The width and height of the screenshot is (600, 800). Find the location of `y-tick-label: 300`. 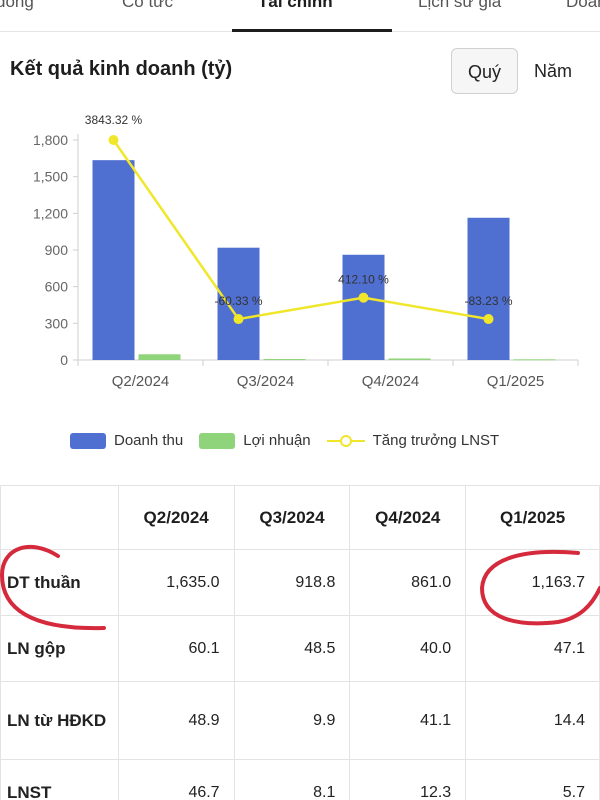

y-tick-label: 300 is located at coordinates (57, 323).